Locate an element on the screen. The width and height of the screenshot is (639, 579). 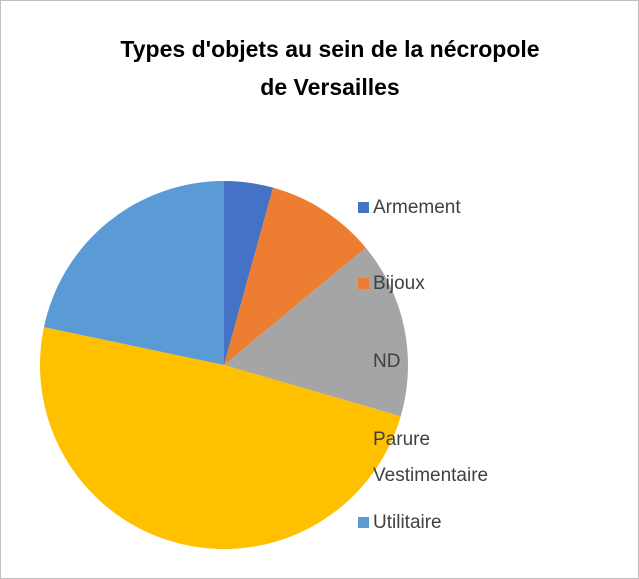
legend-label: ND is located at coordinates (387, 361).